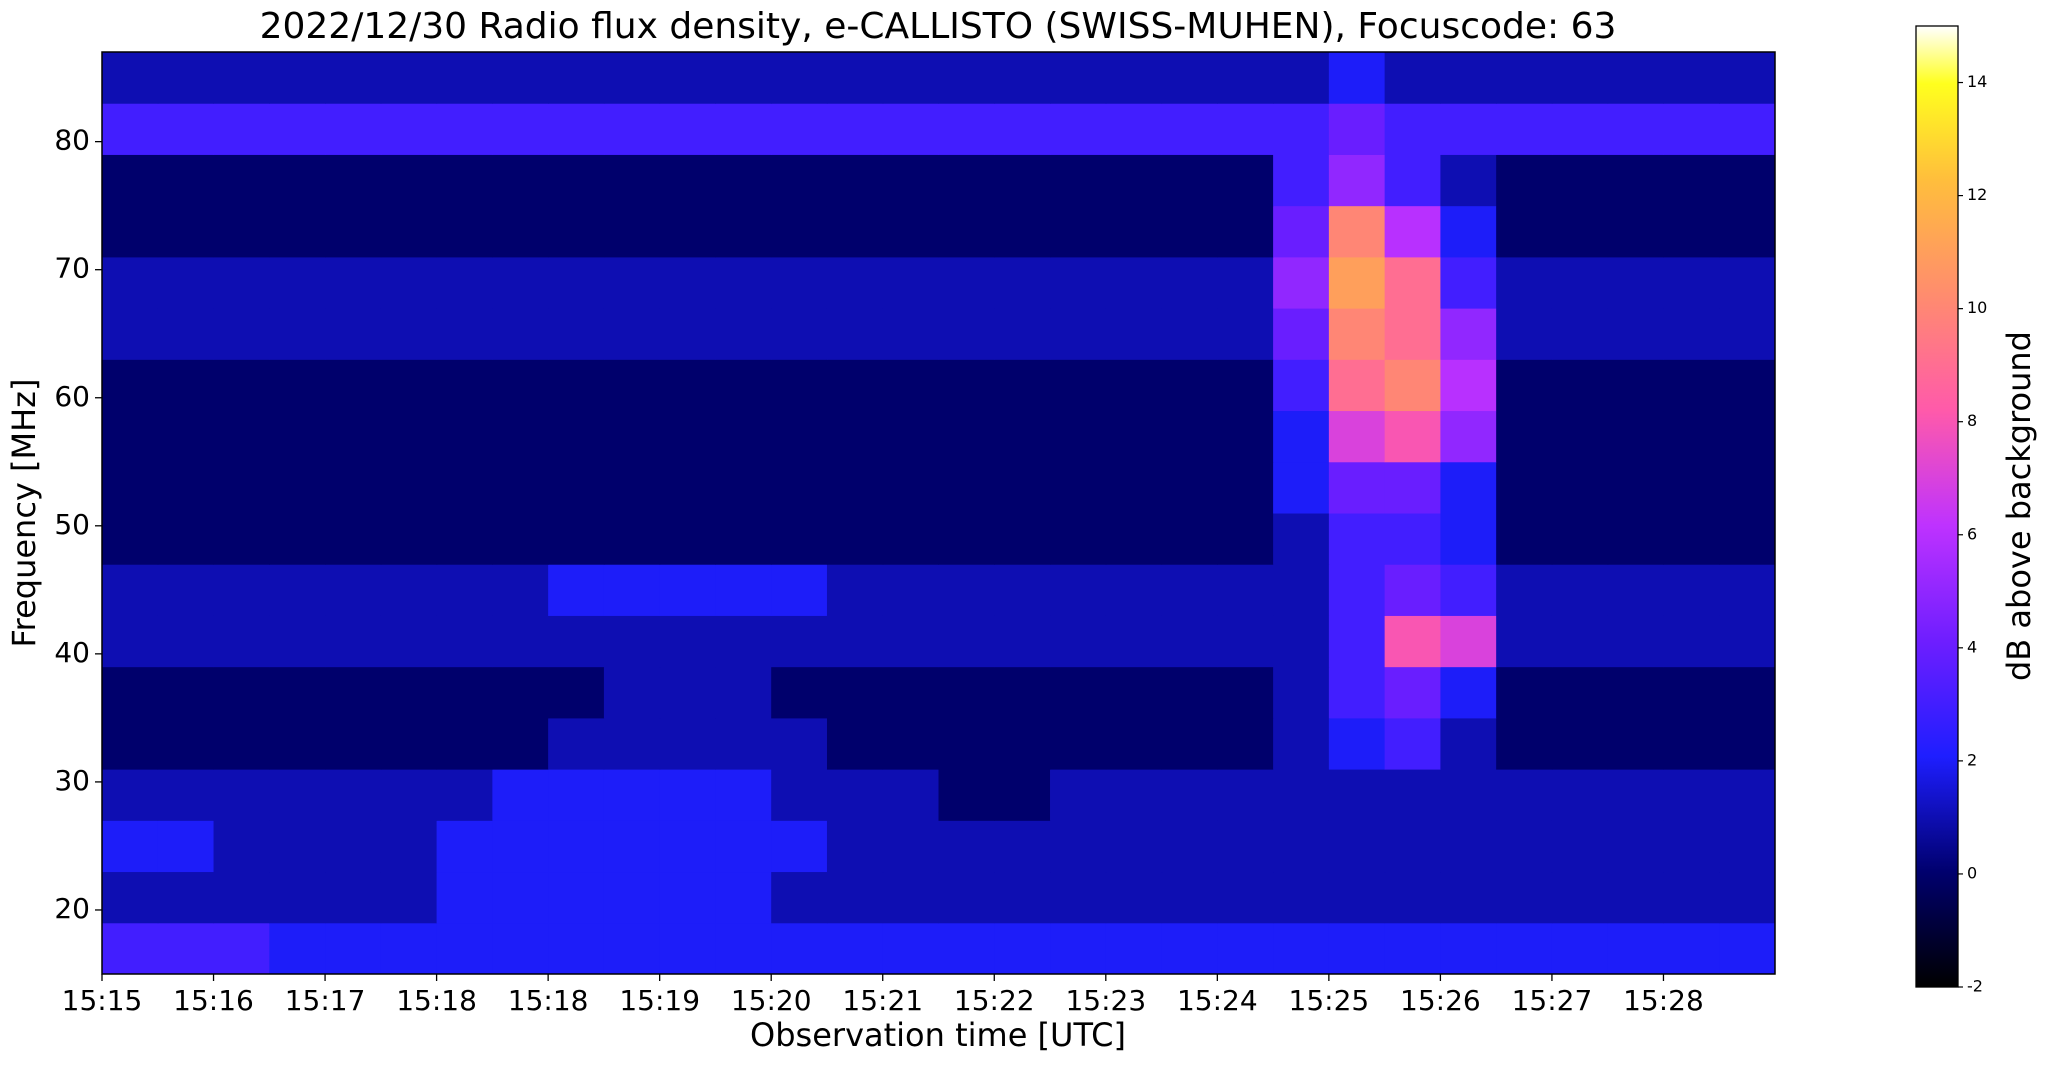 The height and width of the screenshot is (1067, 2047). I want to click on colorbar, so click(1937, 506).